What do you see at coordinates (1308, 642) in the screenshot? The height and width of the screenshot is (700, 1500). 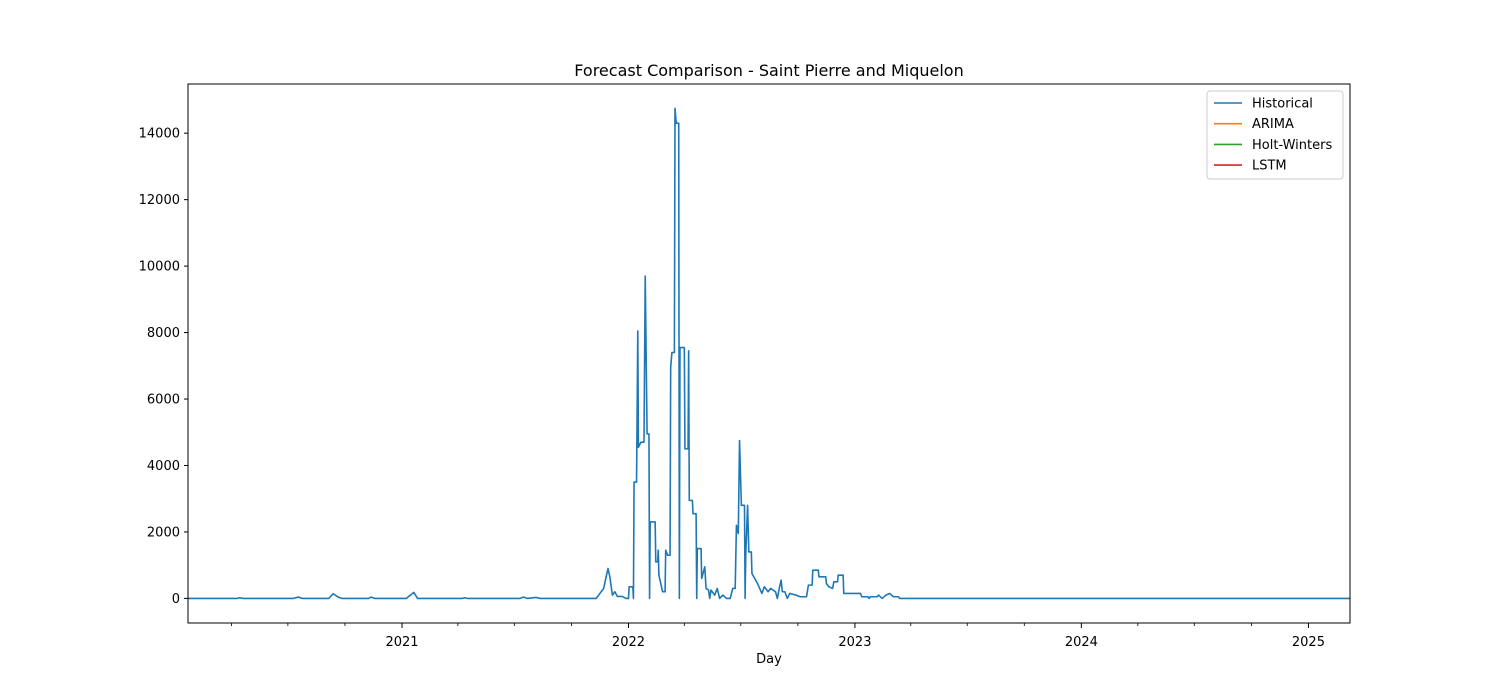 I see `x-tick-label: 2025` at bounding box center [1308, 642].